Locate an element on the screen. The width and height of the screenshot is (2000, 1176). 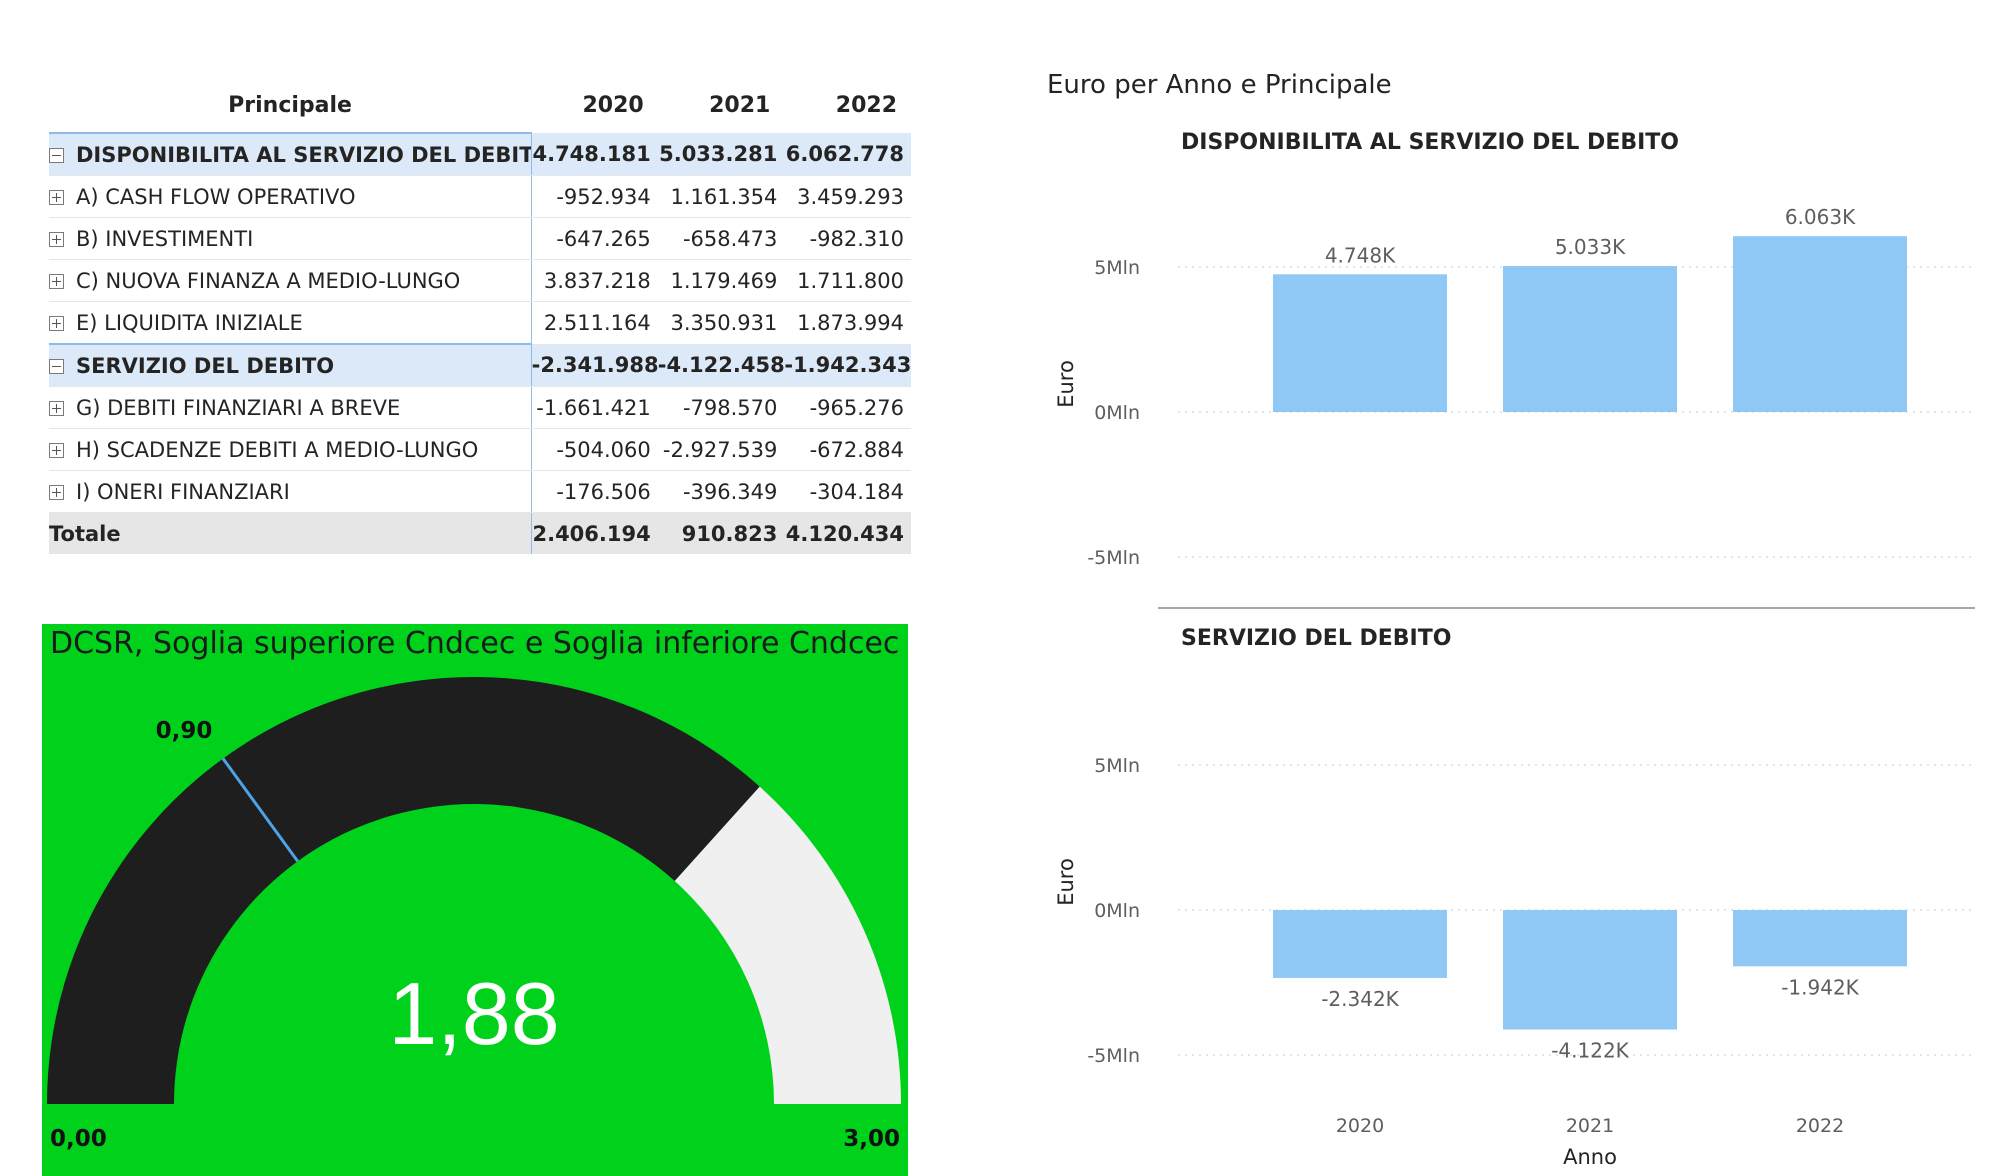
gauge-filled-arc is located at coordinates (403, 890).